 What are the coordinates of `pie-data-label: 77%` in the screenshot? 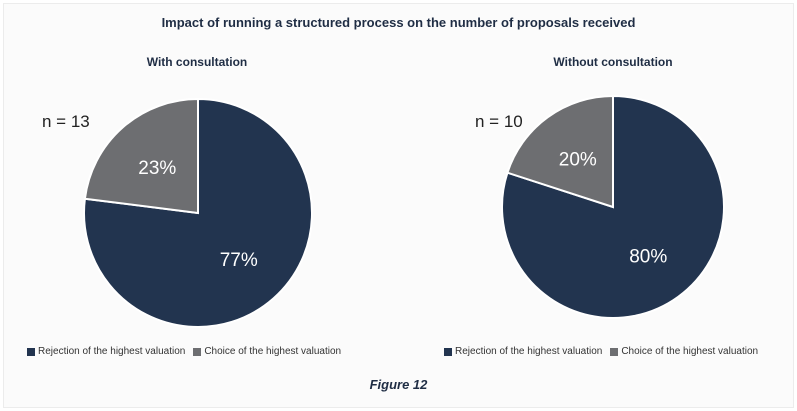 It's located at (239, 260).